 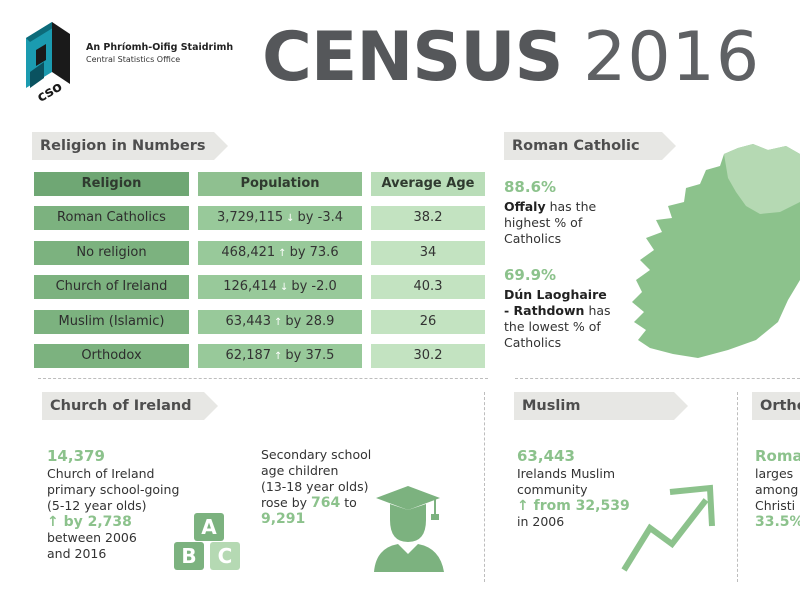 I want to click on table-cell-population: 63,443 ↑ by 28.9, so click(x=280, y=321).